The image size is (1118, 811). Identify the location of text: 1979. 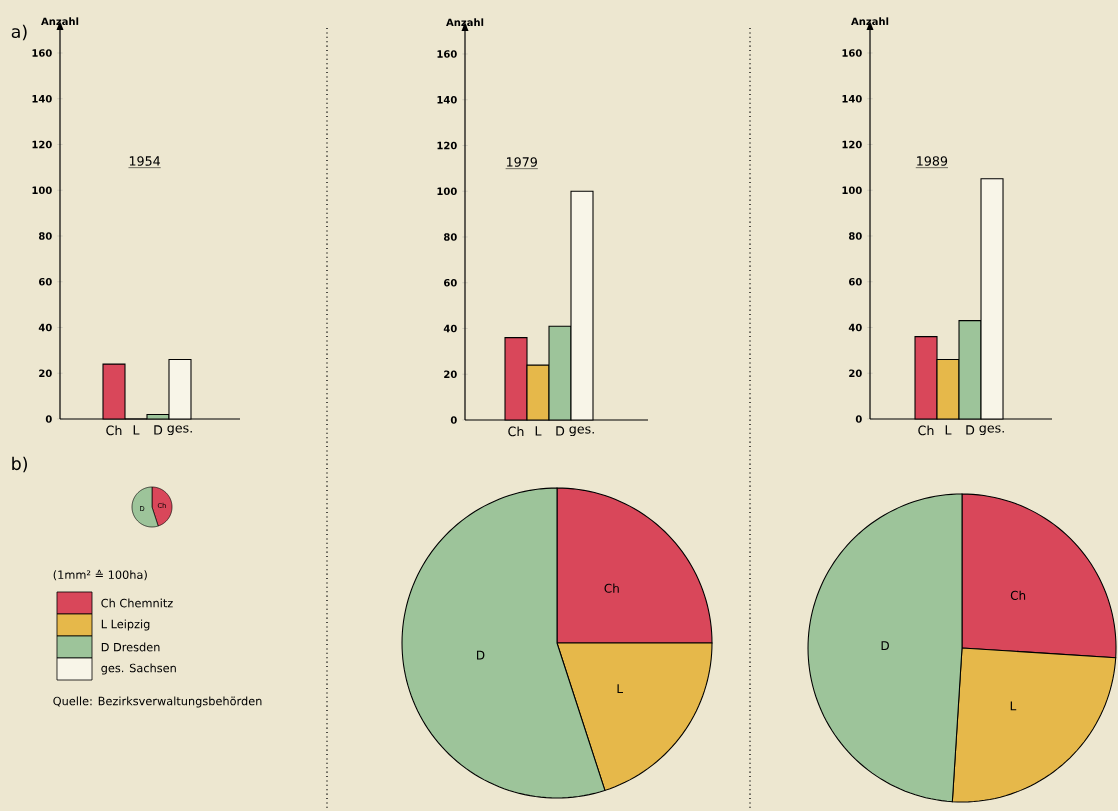
(522, 162).